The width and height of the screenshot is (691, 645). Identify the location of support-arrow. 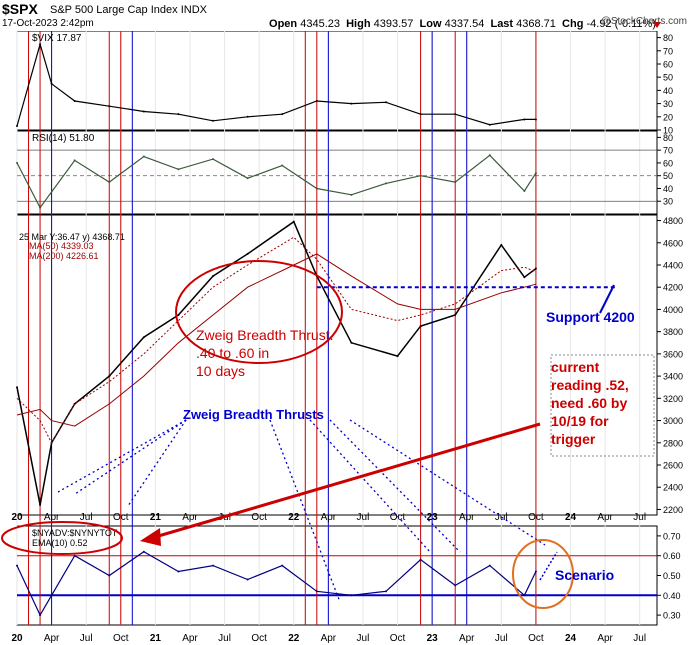
(607, 299).